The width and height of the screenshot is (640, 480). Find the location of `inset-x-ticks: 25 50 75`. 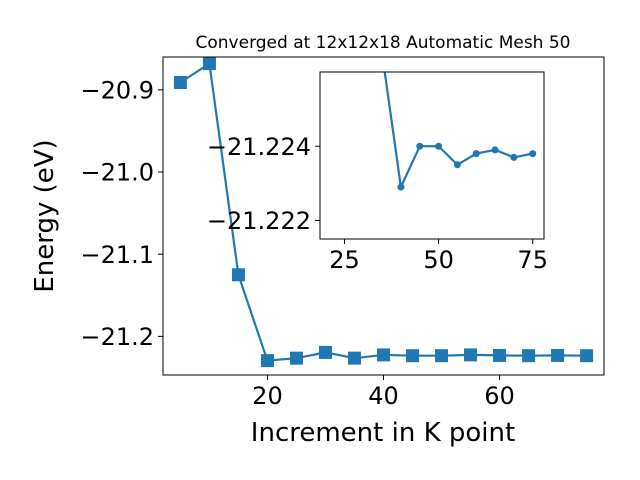

inset-x-ticks: 25 50 75 is located at coordinates (438, 256).